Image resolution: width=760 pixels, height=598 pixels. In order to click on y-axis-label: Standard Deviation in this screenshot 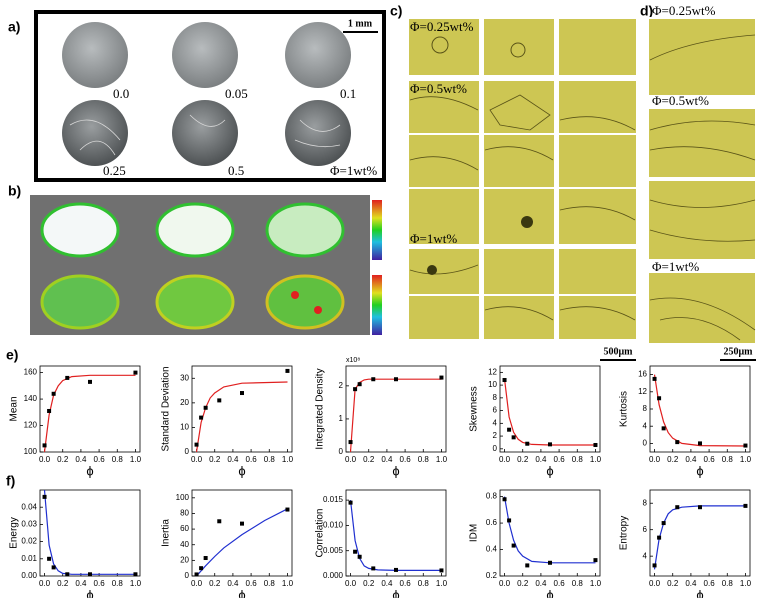, I will do `click(166, 408)`.